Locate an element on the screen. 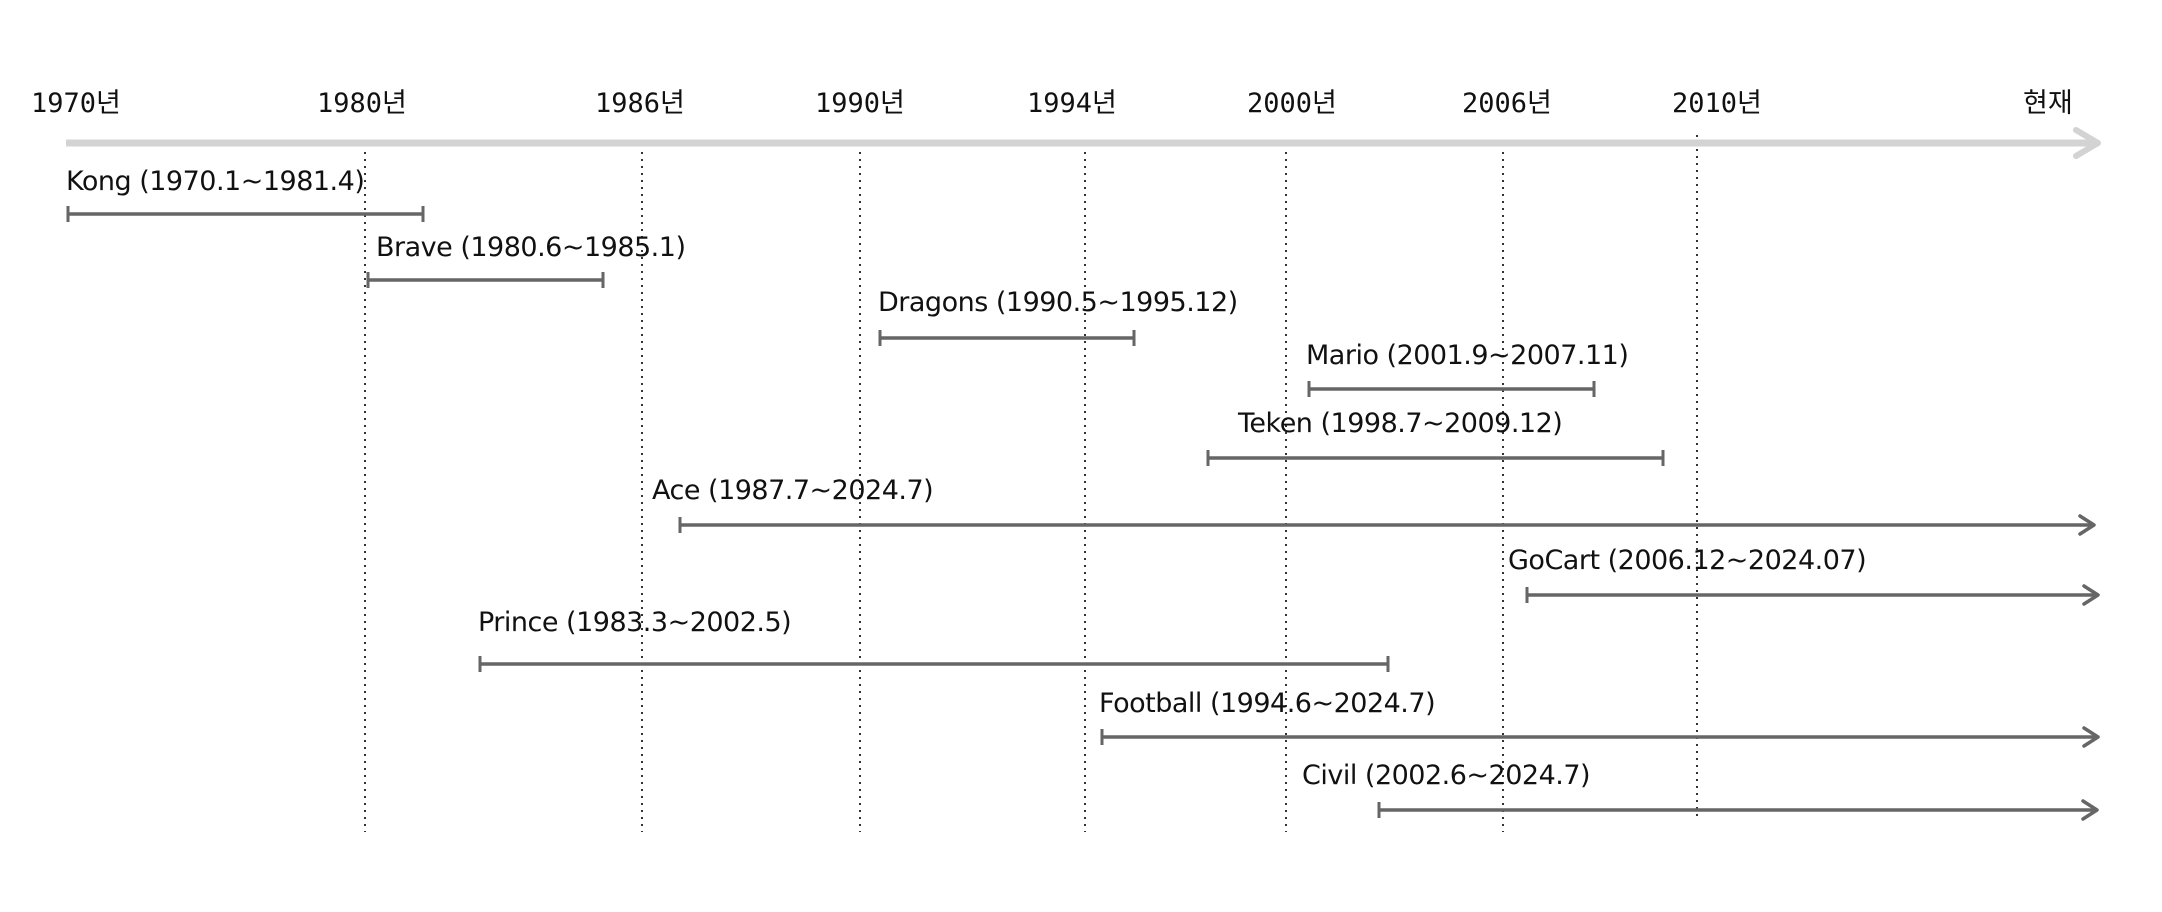  timeline-item-label: Kong (1970.1~1981.4) is located at coordinates (215, 181).